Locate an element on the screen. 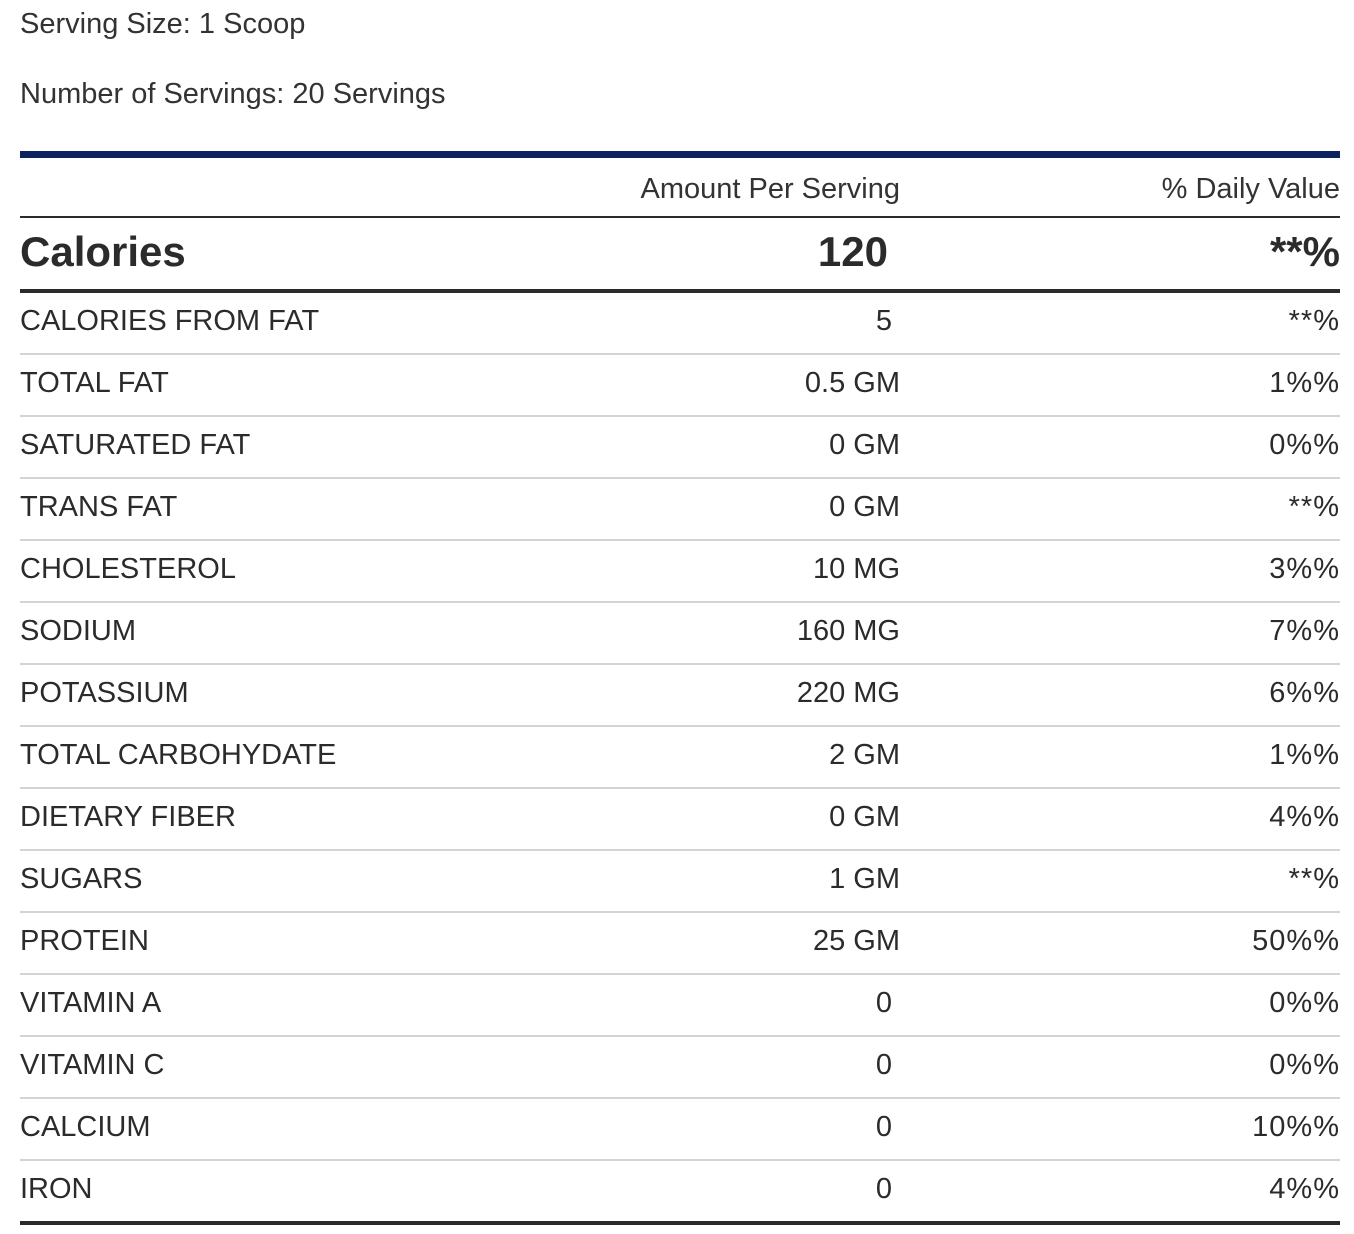  table-header-row: Amount Per Serving % Daily Value is located at coordinates (680, 188).